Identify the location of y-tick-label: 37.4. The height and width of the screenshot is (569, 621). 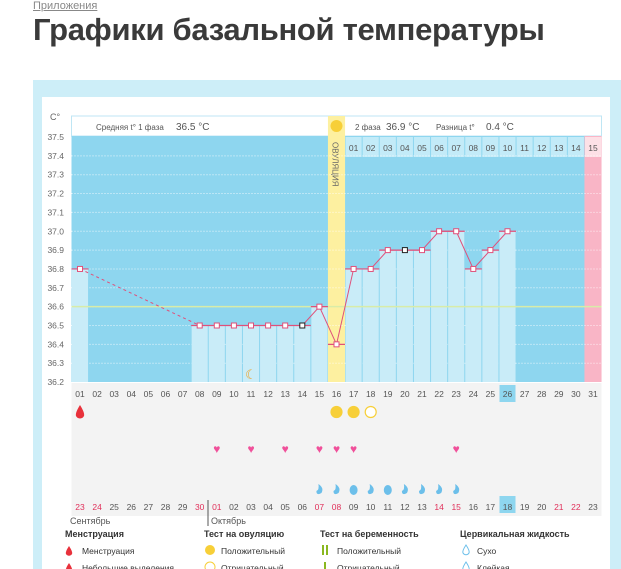
(55, 156).